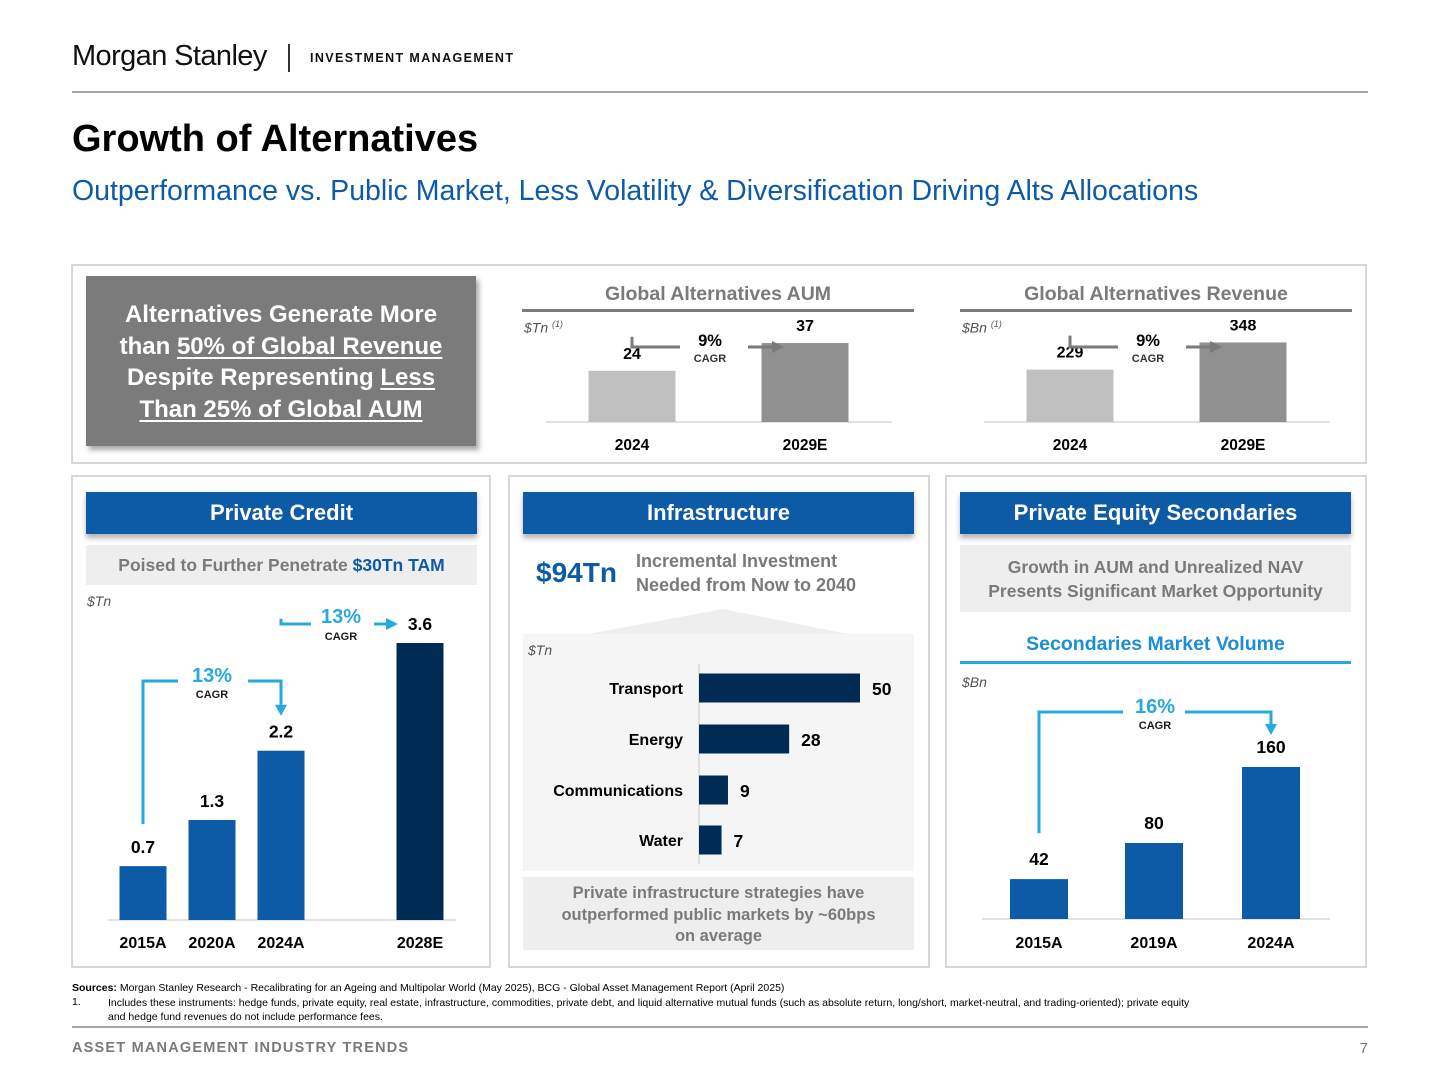 The image size is (1440, 1080). Describe the element at coordinates (1271, 843) in the screenshot. I see `pes-bar-2024a` at that location.